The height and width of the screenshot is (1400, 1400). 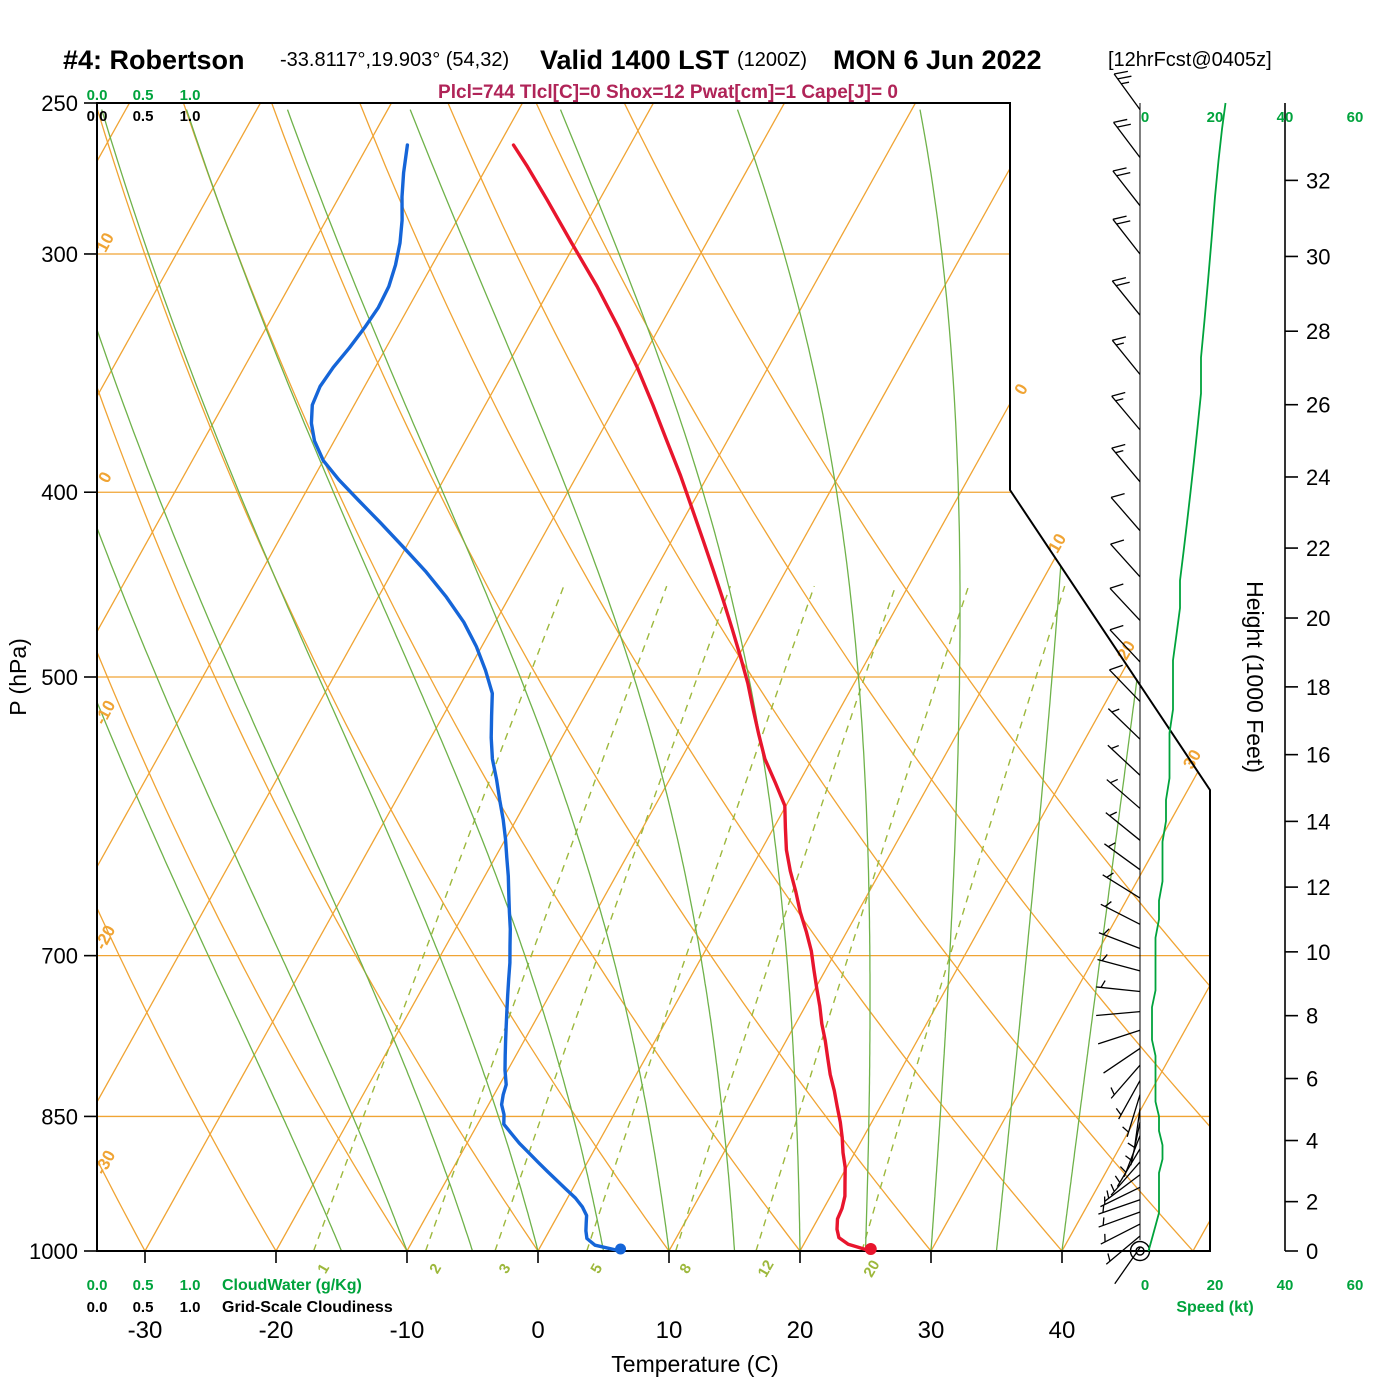 What do you see at coordinates (307, 1307) in the screenshot?
I see `cloudiness-label: Grid-Scale Cloudiness` at bounding box center [307, 1307].